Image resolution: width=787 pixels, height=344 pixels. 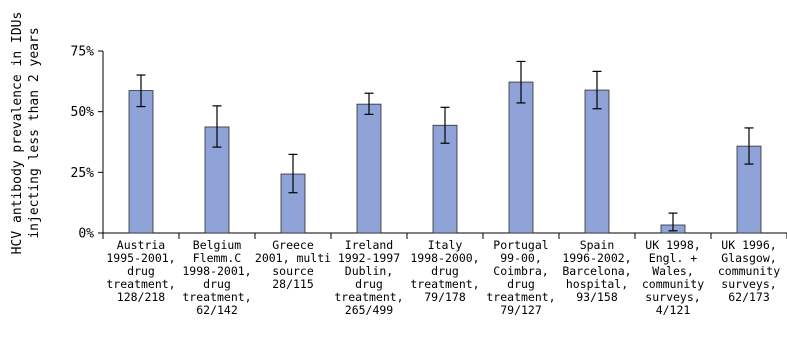 I want to click on category-label: Italy 1998-2000, drug treatment, 79/178, so click(x=444, y=271).